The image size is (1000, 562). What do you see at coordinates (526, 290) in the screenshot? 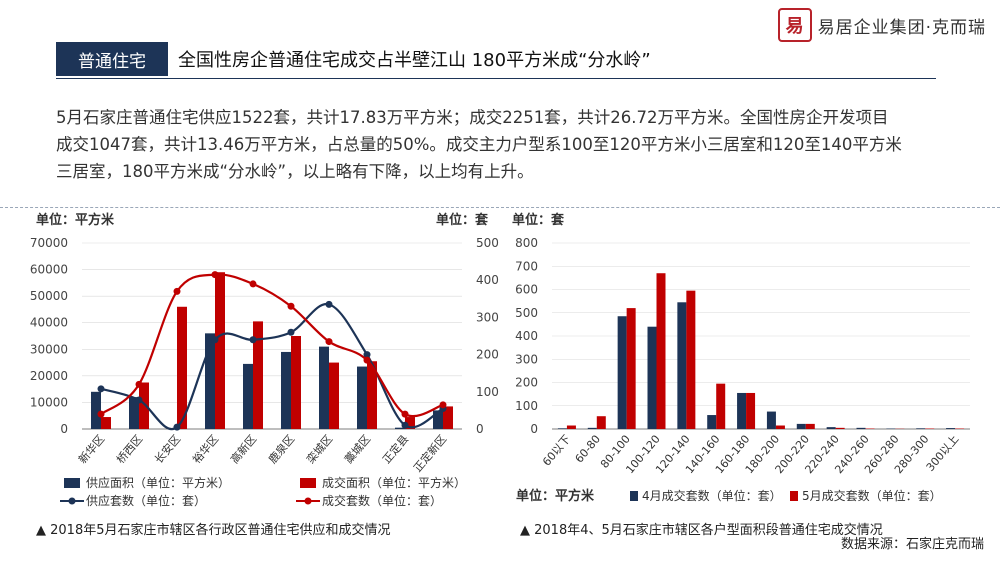
I see `chart2-ytick: 600` at bounding box center [526, 290].